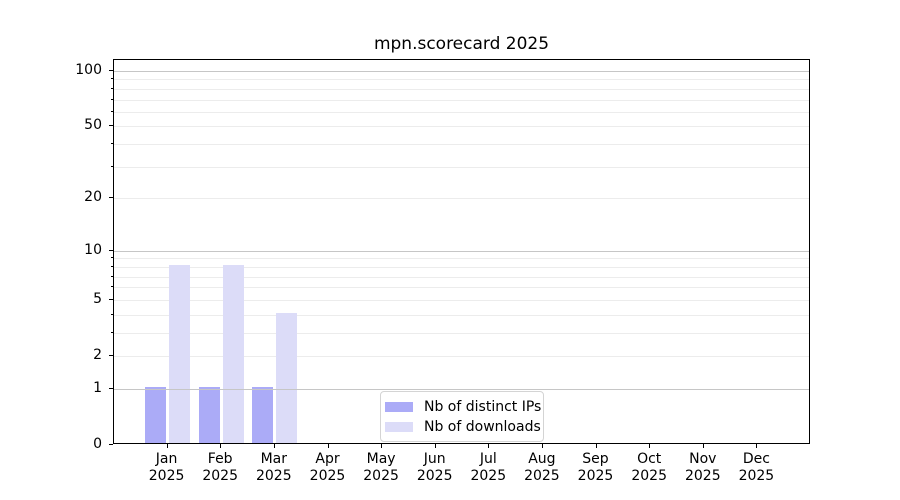 This screenshot has height=500, width=900. Describe the element at coordinates (595, 467) in the screenshot. I see `x-axis-label: Sep 2025` at that location.